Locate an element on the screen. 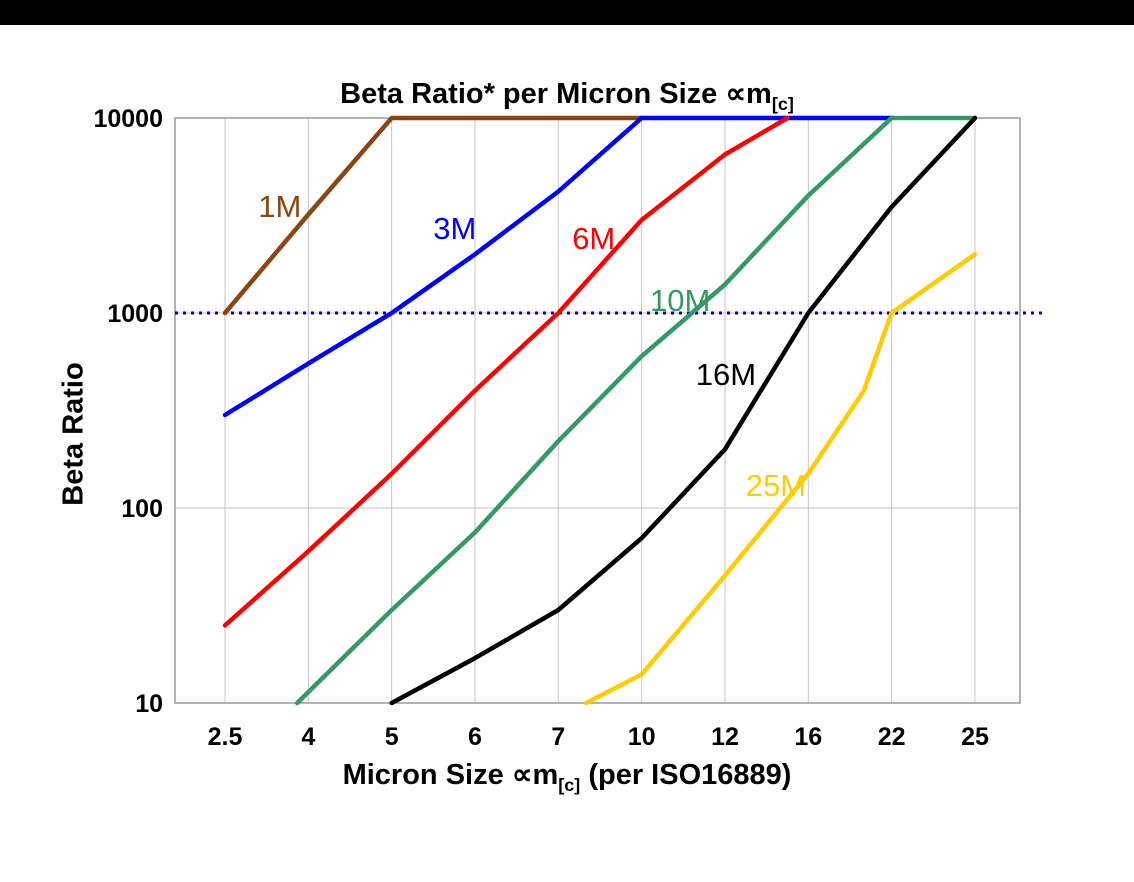  x-axis-subscript: [c] is located at coordinates (569, 784).